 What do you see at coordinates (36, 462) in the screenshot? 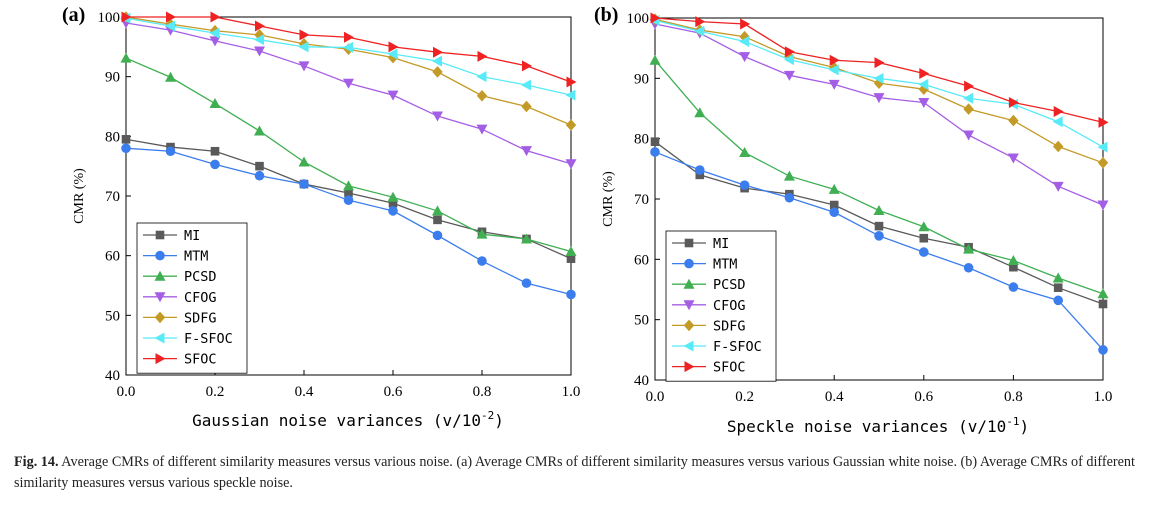
I see `caption-label: Fig. 14.` at bounding box center [36, 462].